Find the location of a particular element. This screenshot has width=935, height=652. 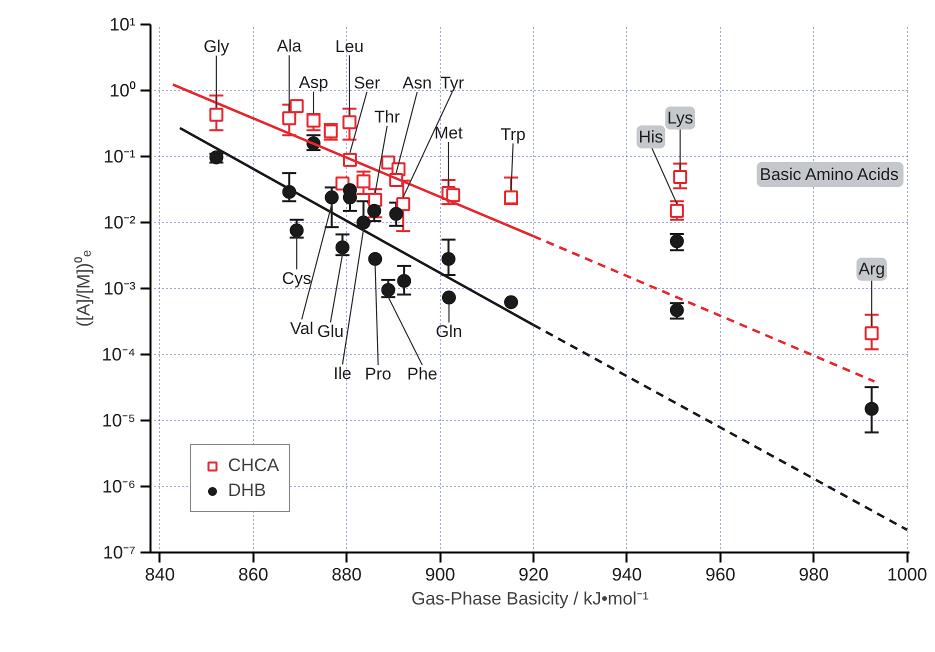

y-tick-label: 10⁻² is located at coordinates (119, 222).